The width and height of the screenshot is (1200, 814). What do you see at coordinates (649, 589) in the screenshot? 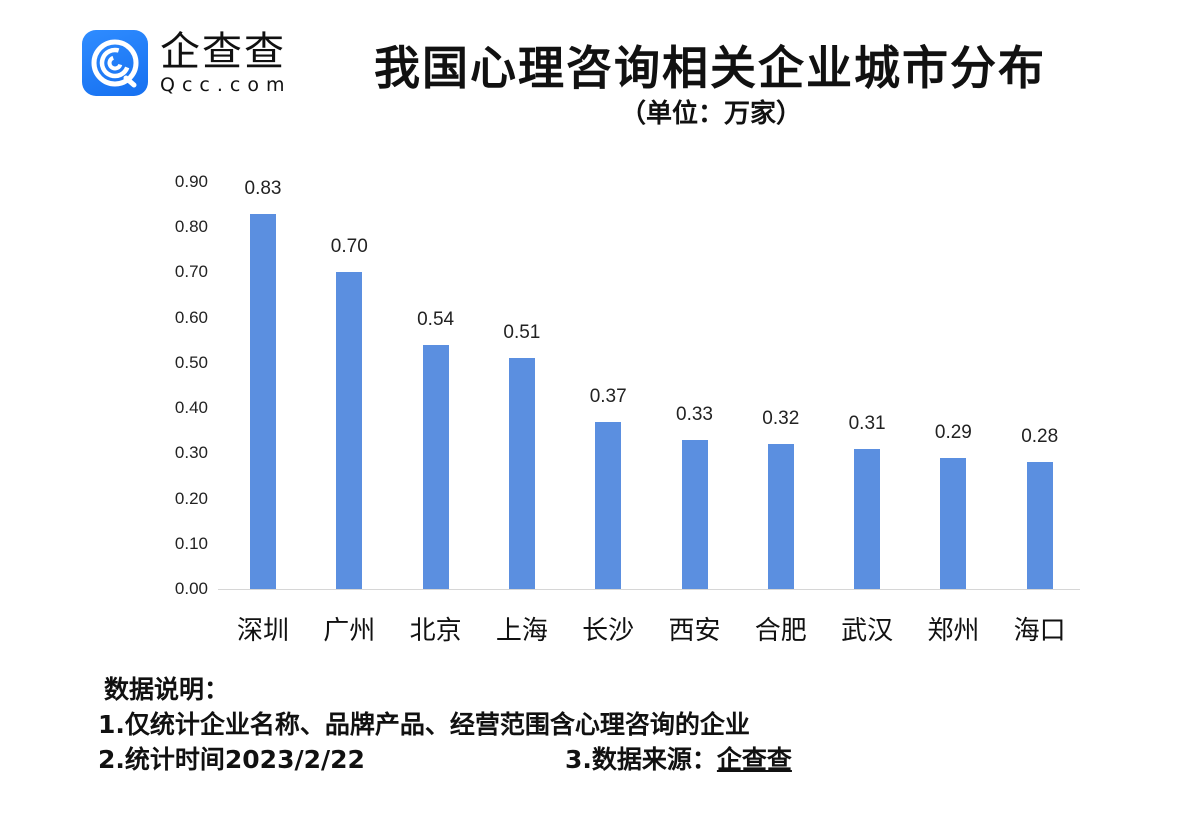
I see `x-axis-line` at bounding box center [649, 589].